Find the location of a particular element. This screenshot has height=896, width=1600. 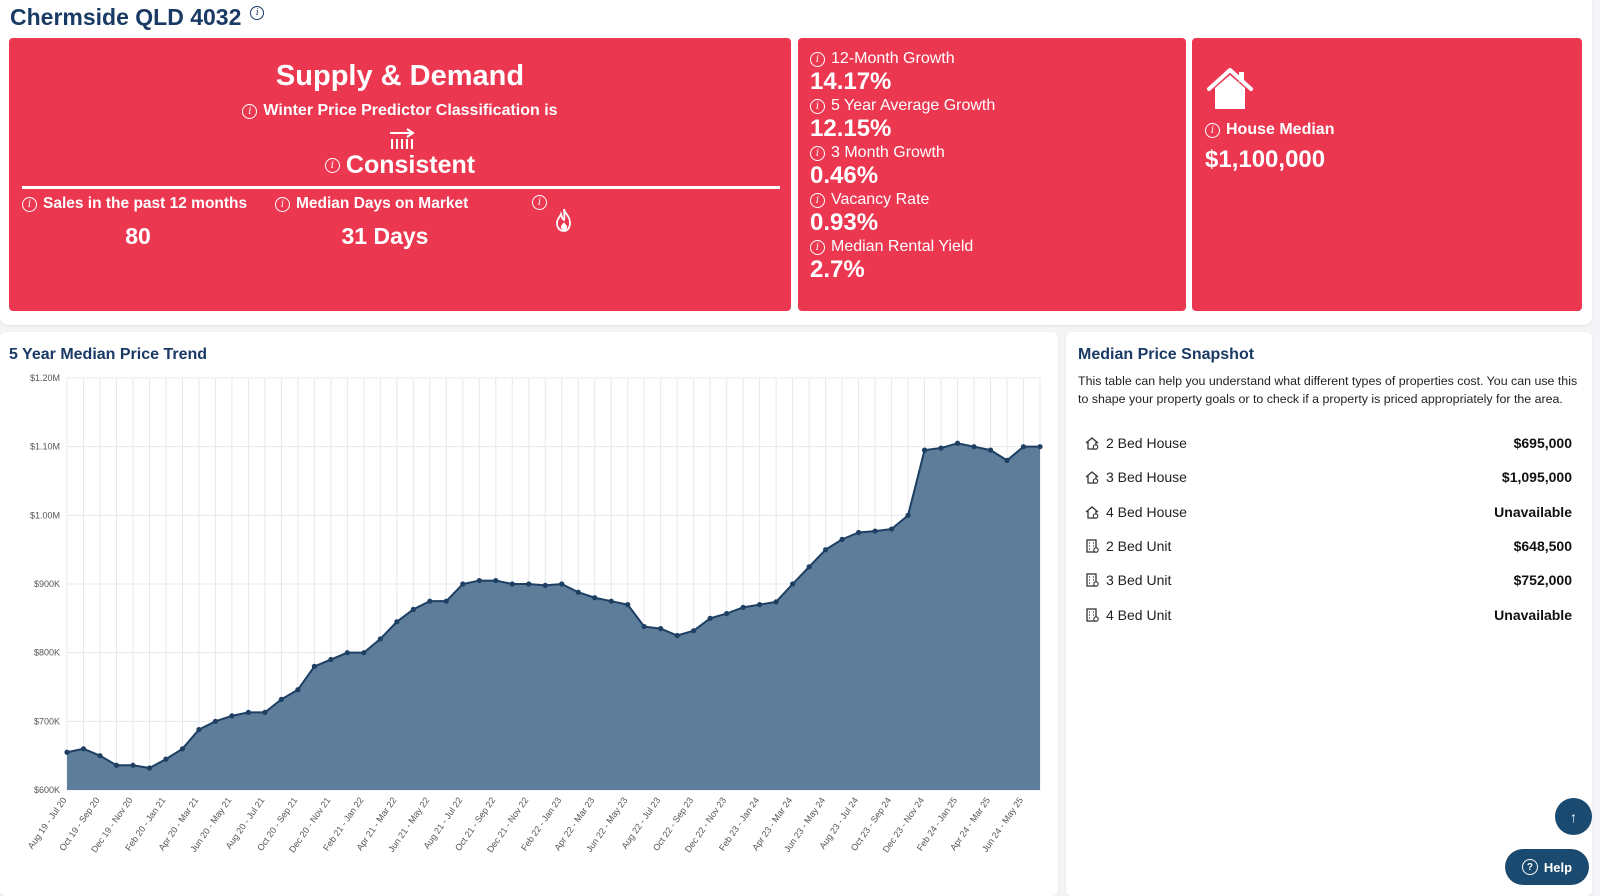

property-price: $1,095,000 is located at coordinates (1536, 477).